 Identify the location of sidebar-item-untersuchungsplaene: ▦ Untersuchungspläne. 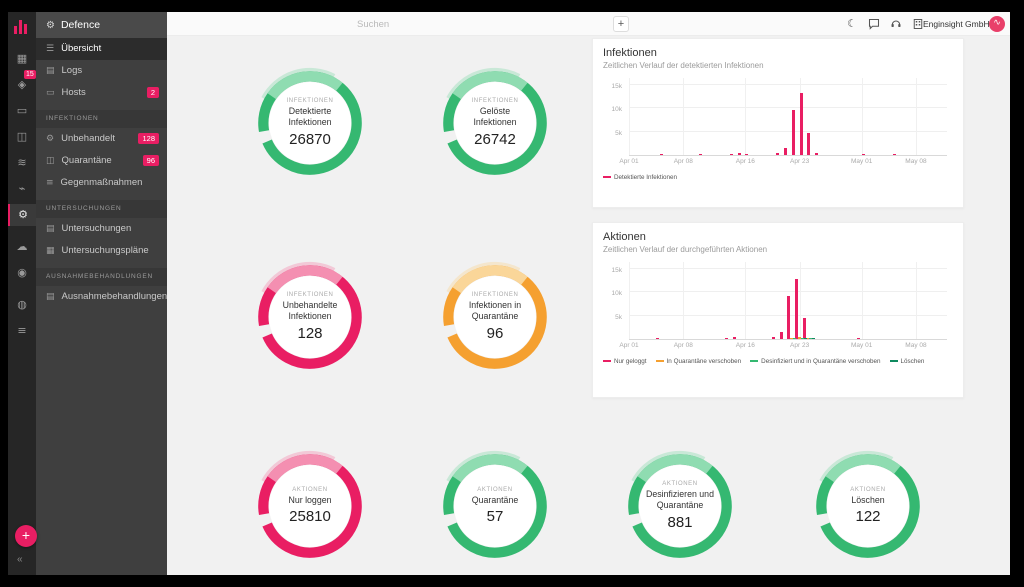
(101, 251).